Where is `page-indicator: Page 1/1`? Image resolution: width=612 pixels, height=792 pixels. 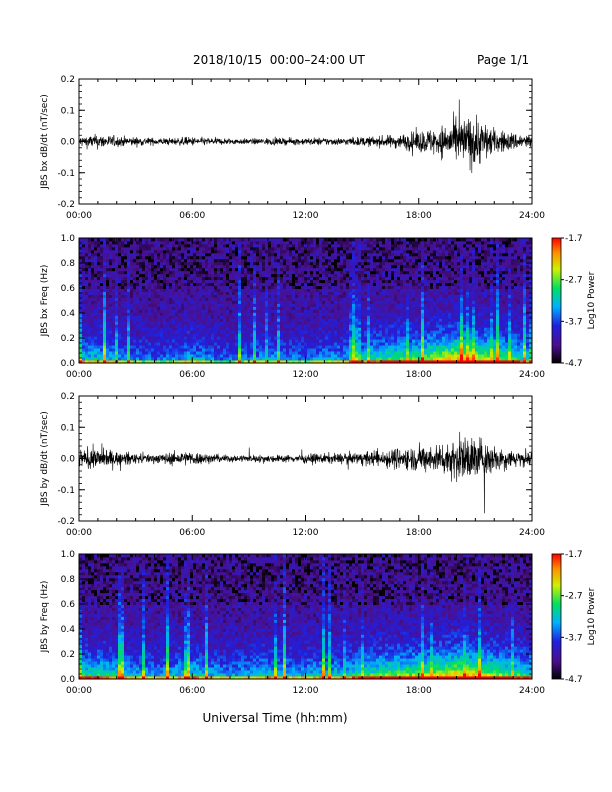
page-indicator: Page 1/1 is located at coordinates (503, 60).